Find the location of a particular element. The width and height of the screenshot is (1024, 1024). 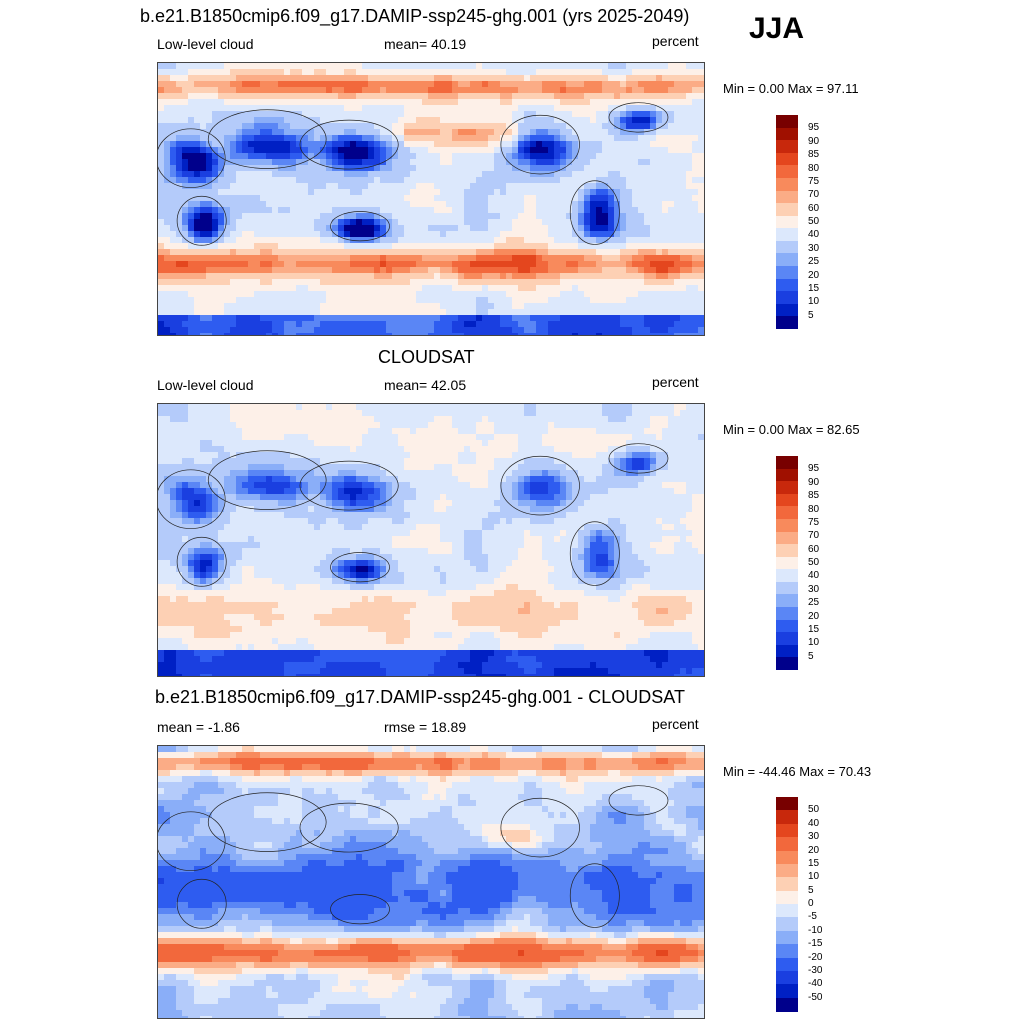

panel-3-colorbar: 50 40 30 20 15 10 5 0 -5 -10 -15 -20 -30 -40 -50 is located at coordinates (799, 904).